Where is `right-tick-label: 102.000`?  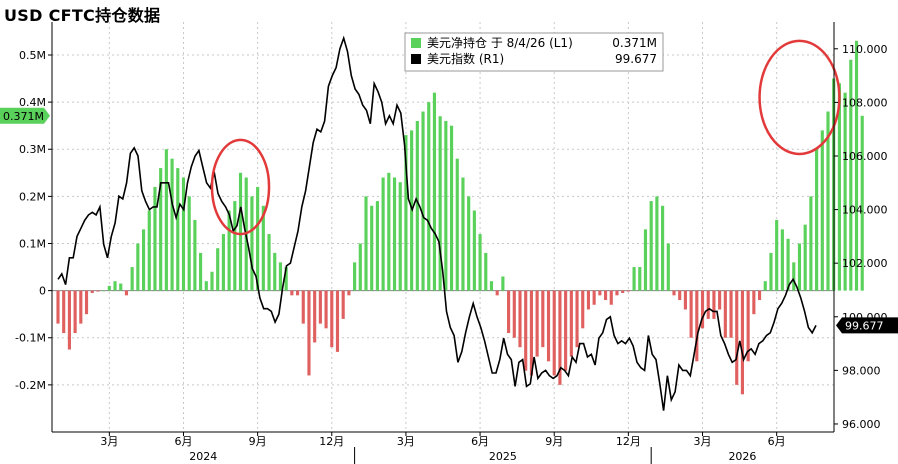
right-tick-label: 102.000 is located at coordinates (865, 263).